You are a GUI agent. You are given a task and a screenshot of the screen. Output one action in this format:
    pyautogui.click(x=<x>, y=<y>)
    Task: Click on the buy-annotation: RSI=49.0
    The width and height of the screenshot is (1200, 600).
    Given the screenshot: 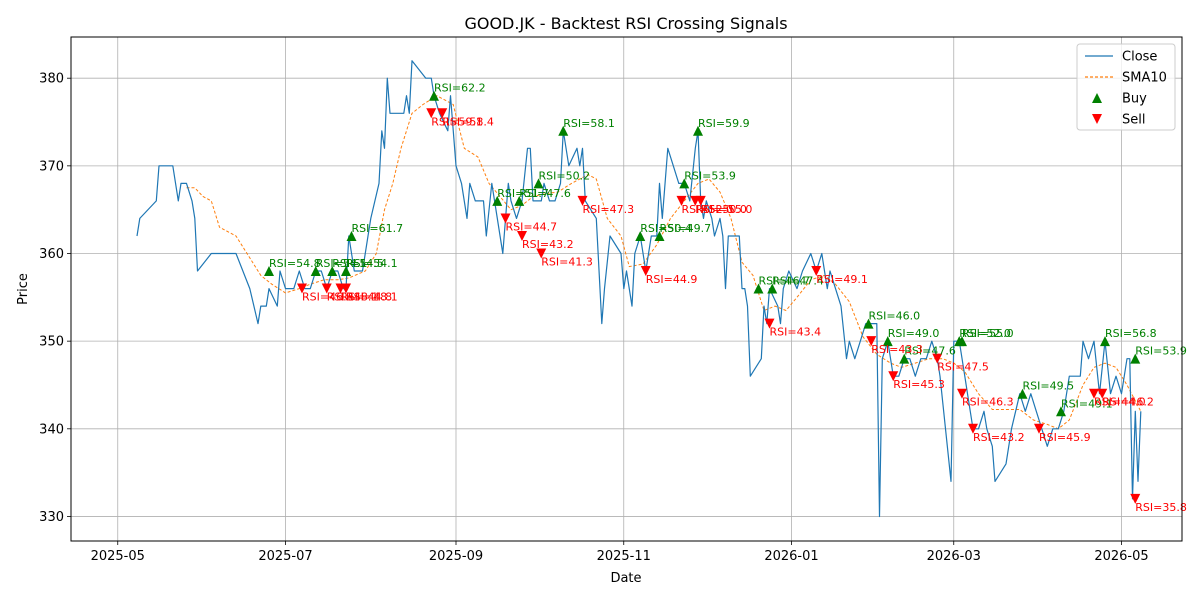 What is the action you would take?
    pyautogui.click(x=914, y=333)
    